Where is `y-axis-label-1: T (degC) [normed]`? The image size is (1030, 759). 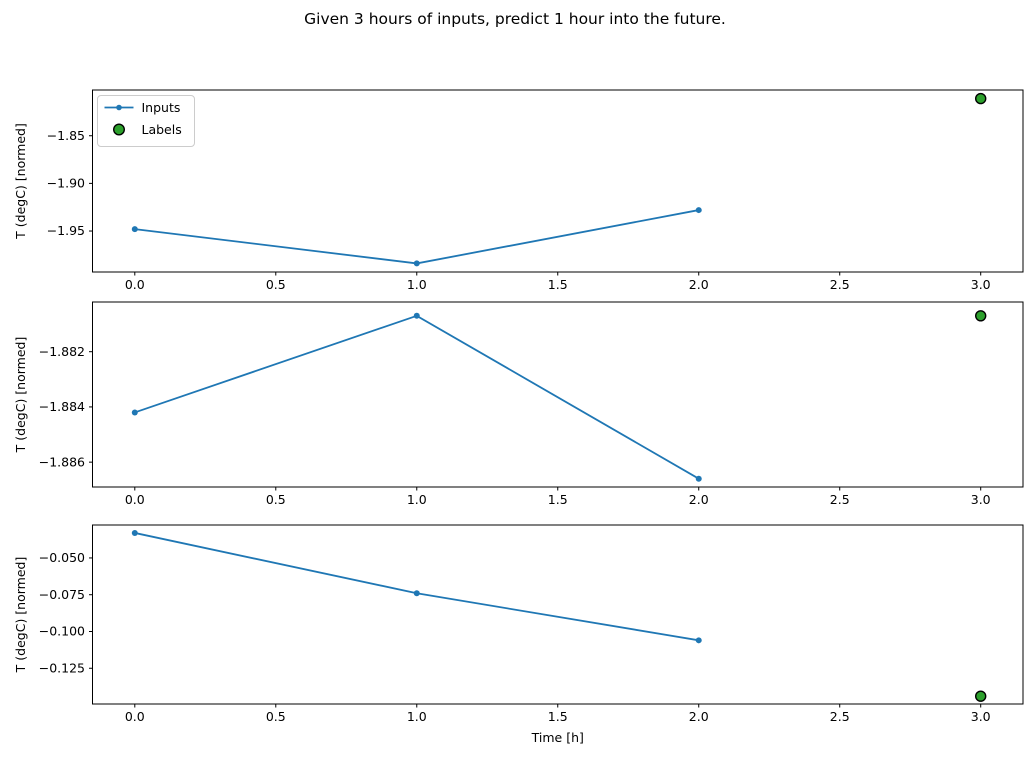 y-axis-label-1: T (degC) [normed] is located at coordinates (20, 181).